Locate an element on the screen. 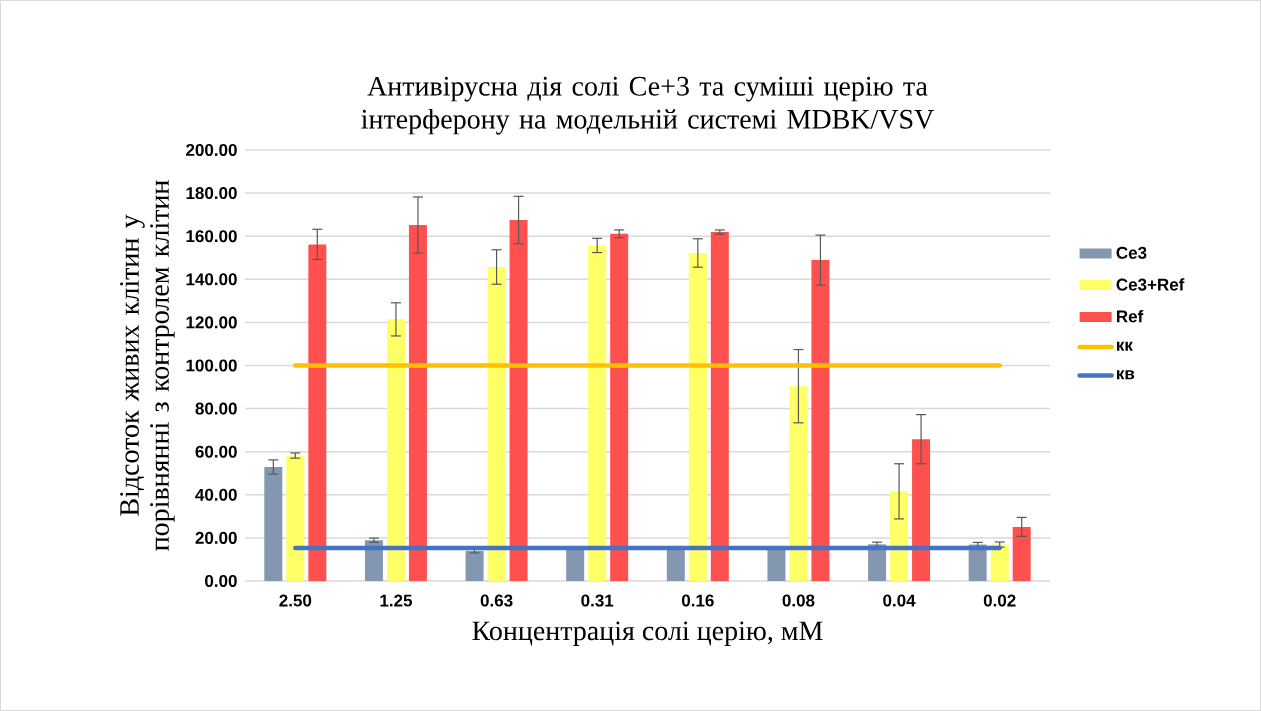  legend-label: Ce3 is located at coordinates (1131, 252).